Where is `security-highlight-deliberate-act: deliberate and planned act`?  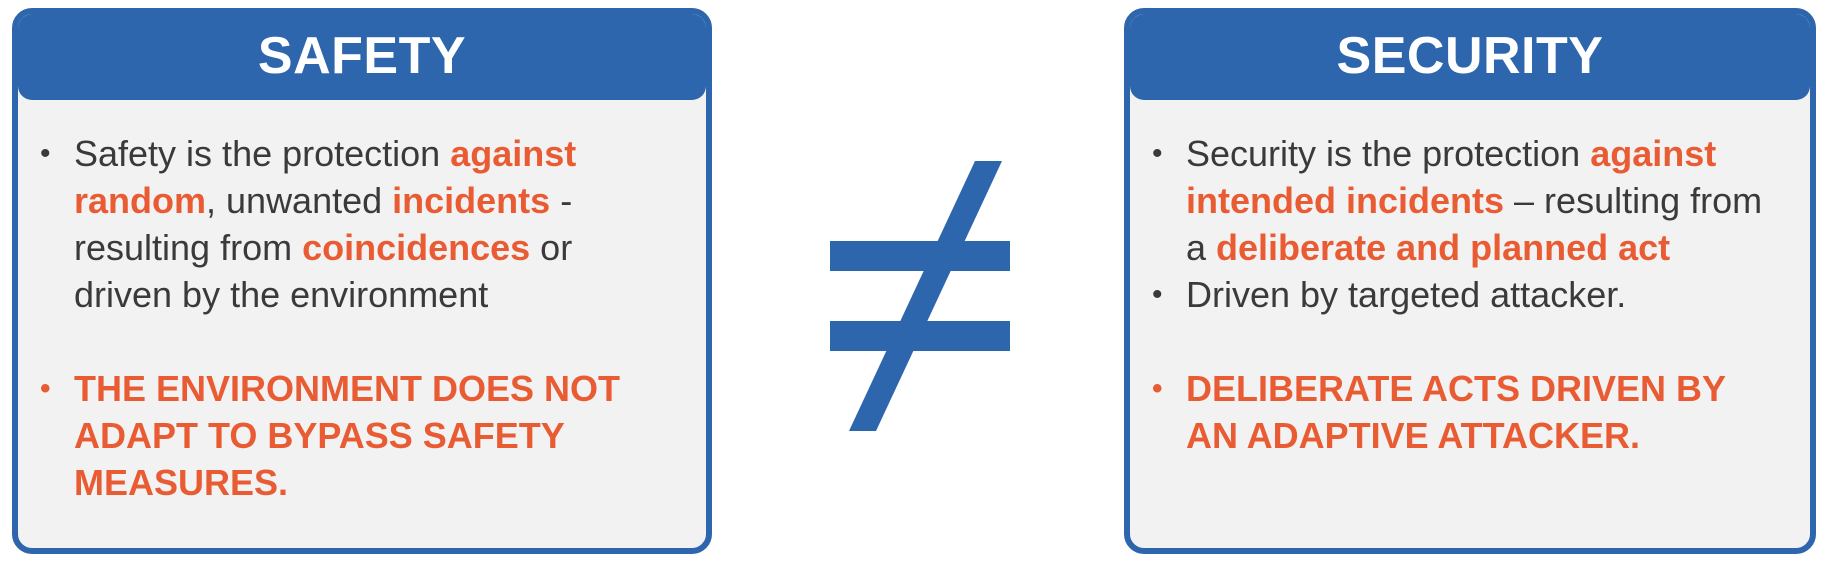
security-highlight-deliberate-act: deliberate and planned act is located at coordinates (1443, 247).